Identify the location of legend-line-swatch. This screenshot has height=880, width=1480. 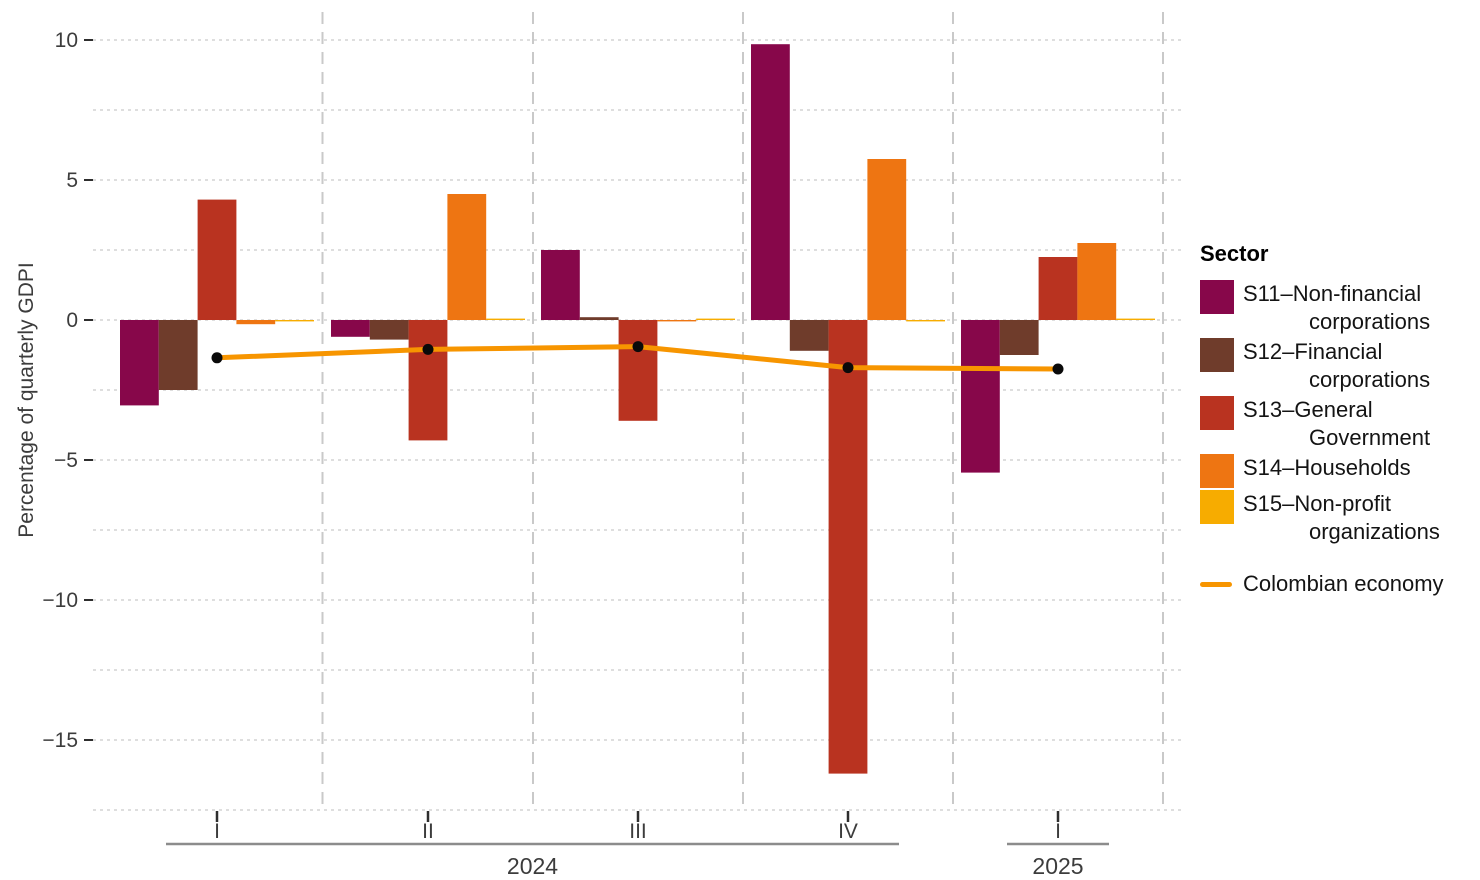
(1216, 584).